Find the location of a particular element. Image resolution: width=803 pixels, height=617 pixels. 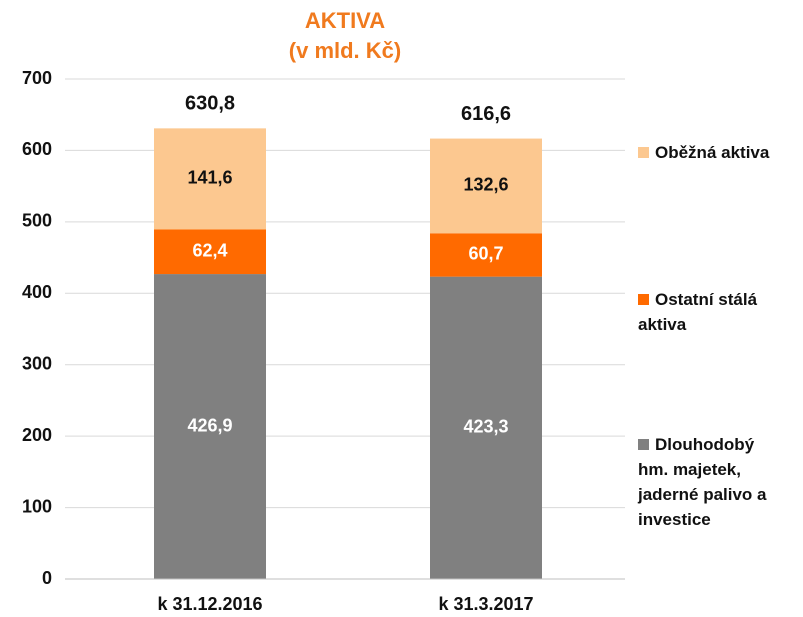

legend-label: Ostatní stálá aktiva is located at coordinates (698, 312).